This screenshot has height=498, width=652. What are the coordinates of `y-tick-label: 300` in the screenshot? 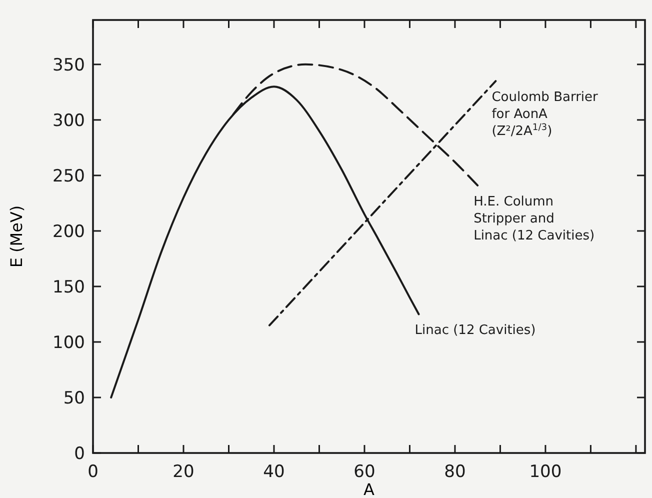 It's located at (68, 120).